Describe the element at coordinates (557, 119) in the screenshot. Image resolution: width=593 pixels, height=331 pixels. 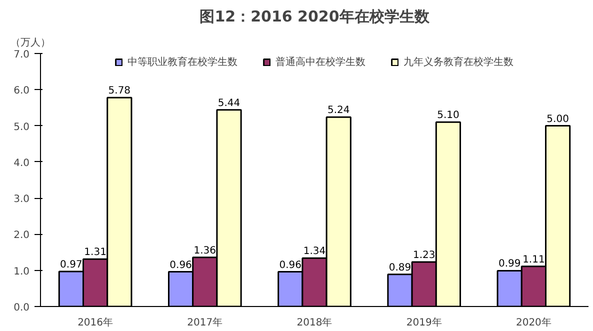
I see `data-label: 5.00` at that location.